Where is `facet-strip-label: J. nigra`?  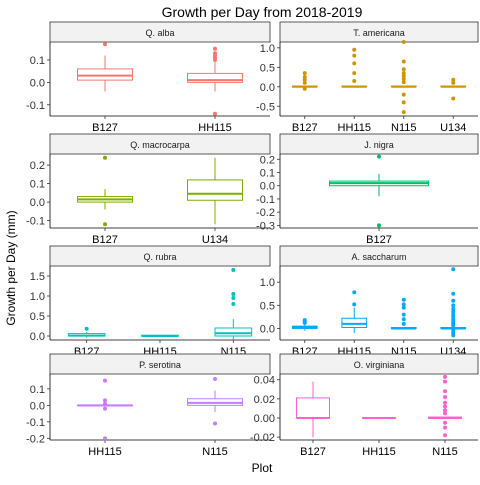
facet-strip-label: J. nigra is located at coordinates (379, 145).